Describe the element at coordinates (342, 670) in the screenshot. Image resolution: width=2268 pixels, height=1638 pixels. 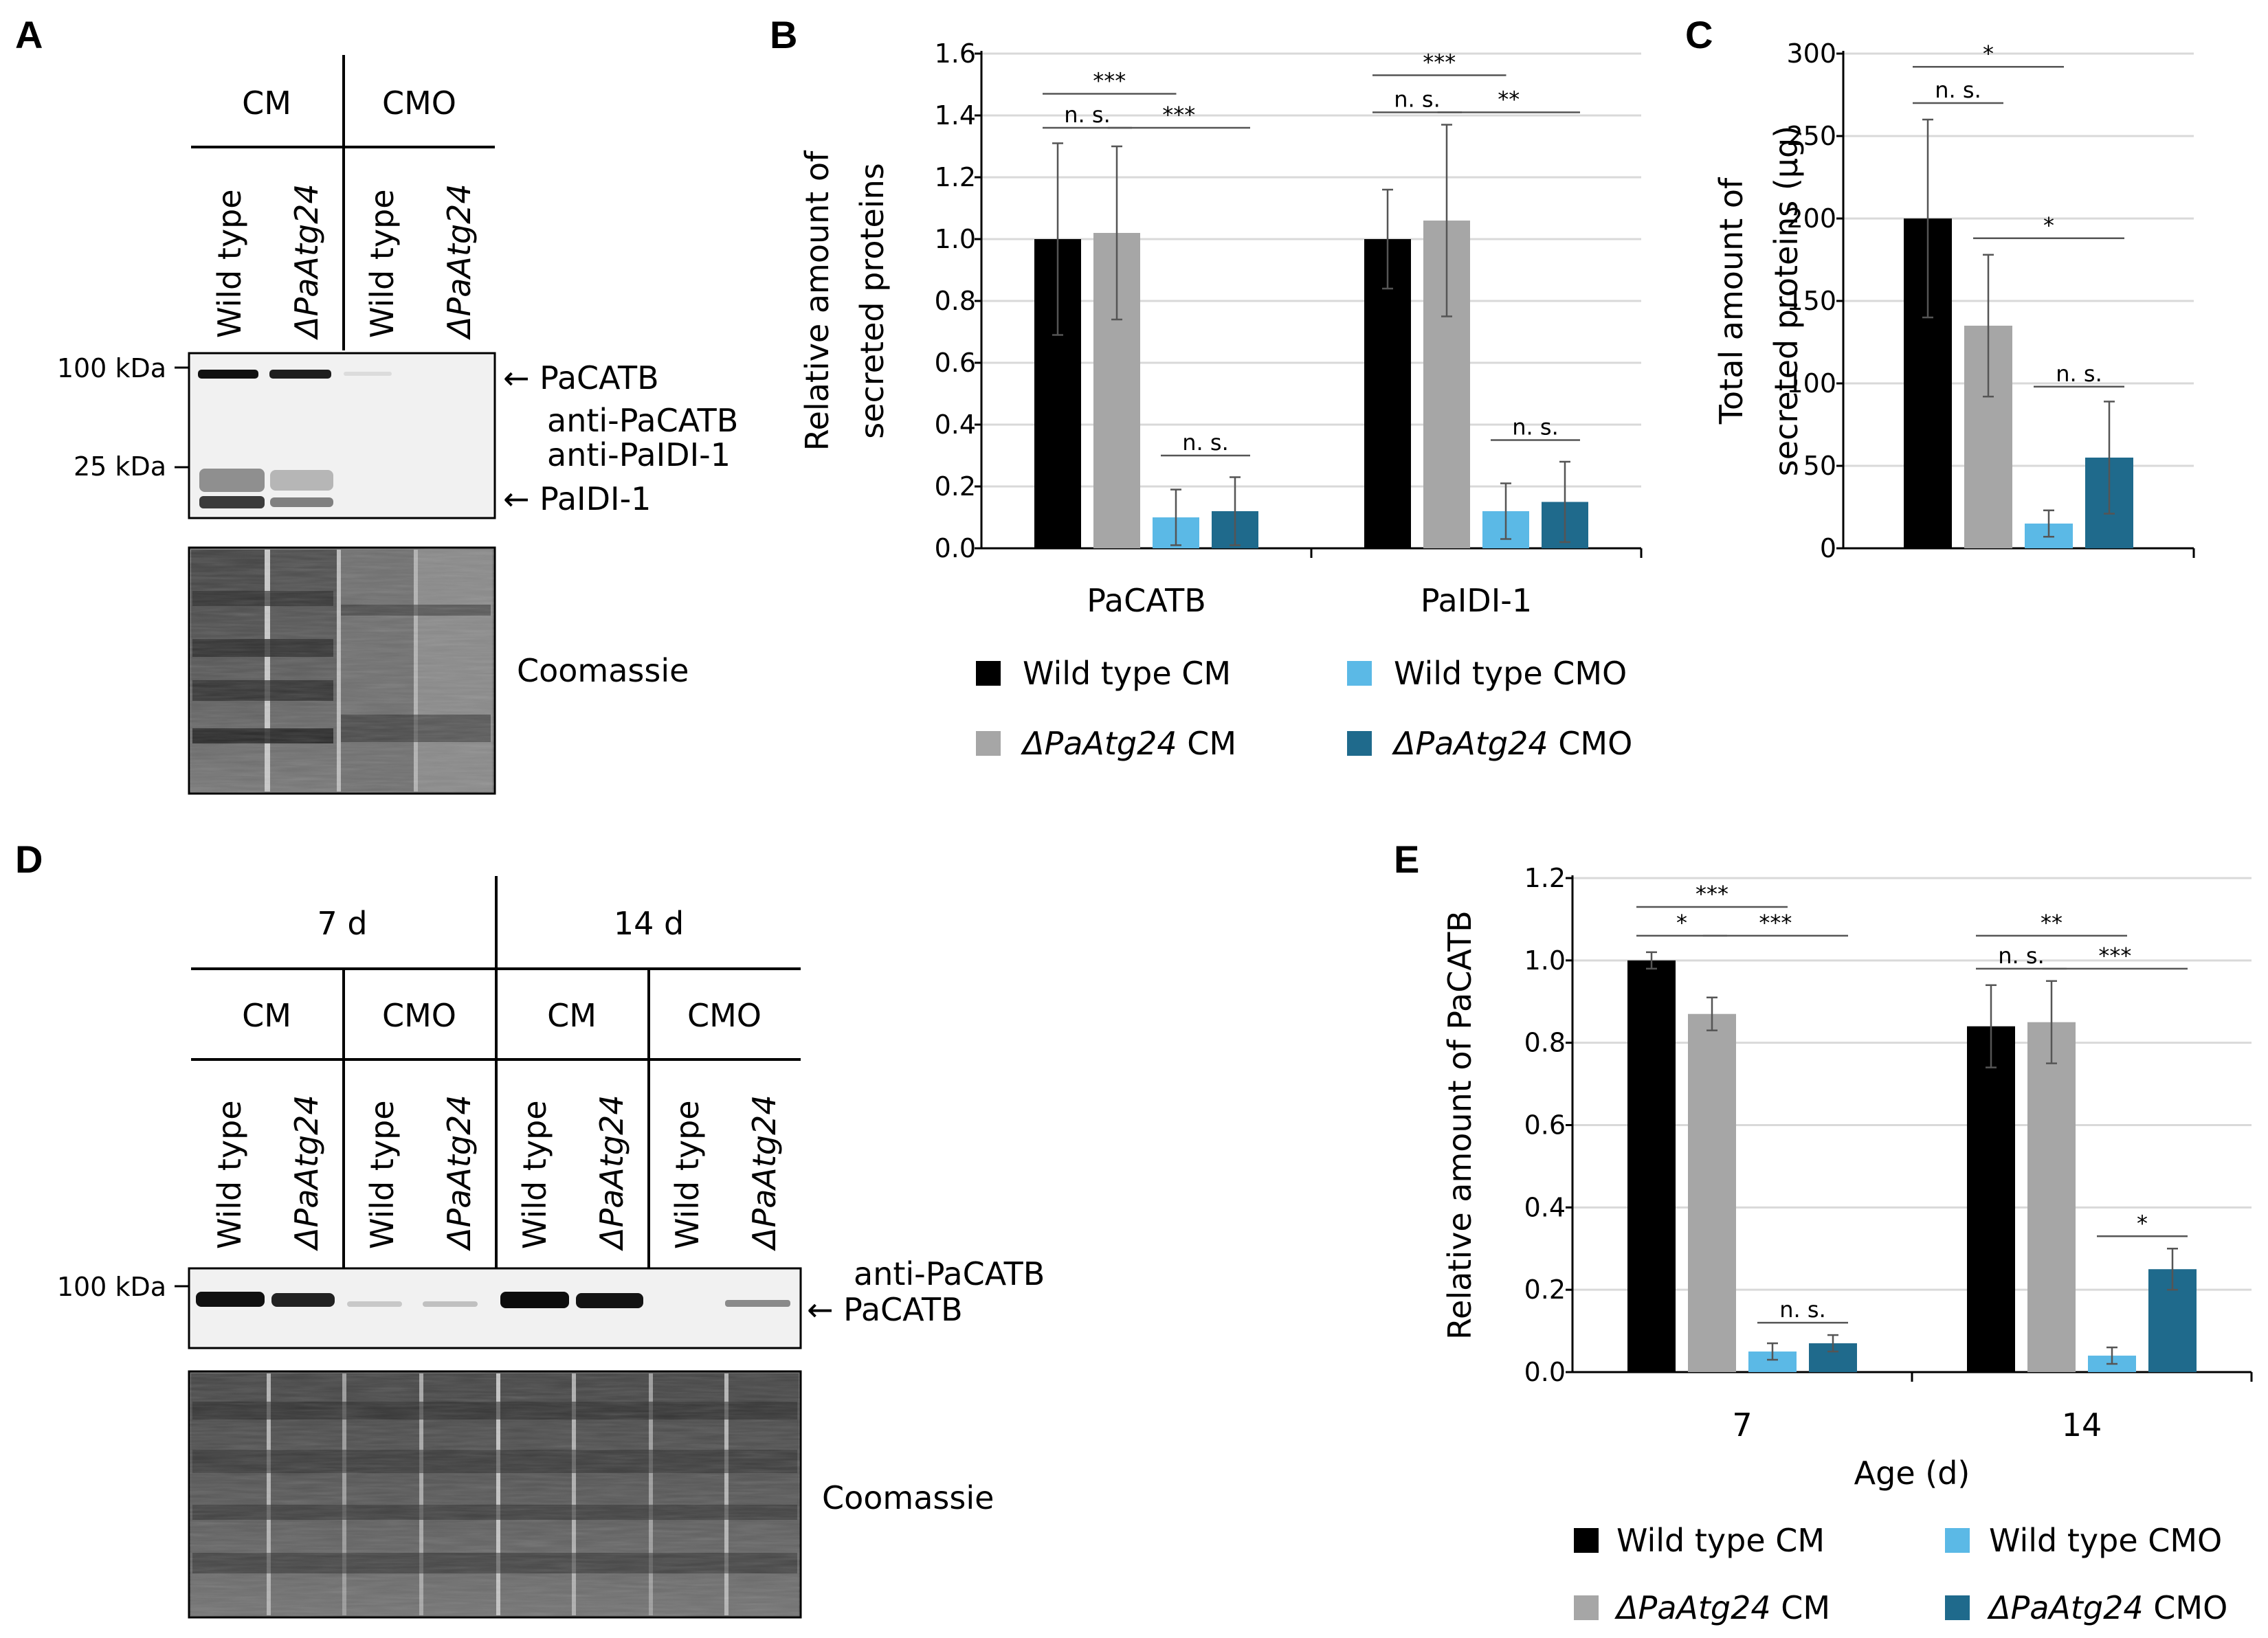
I see `coomassie-gel-a` at that location.